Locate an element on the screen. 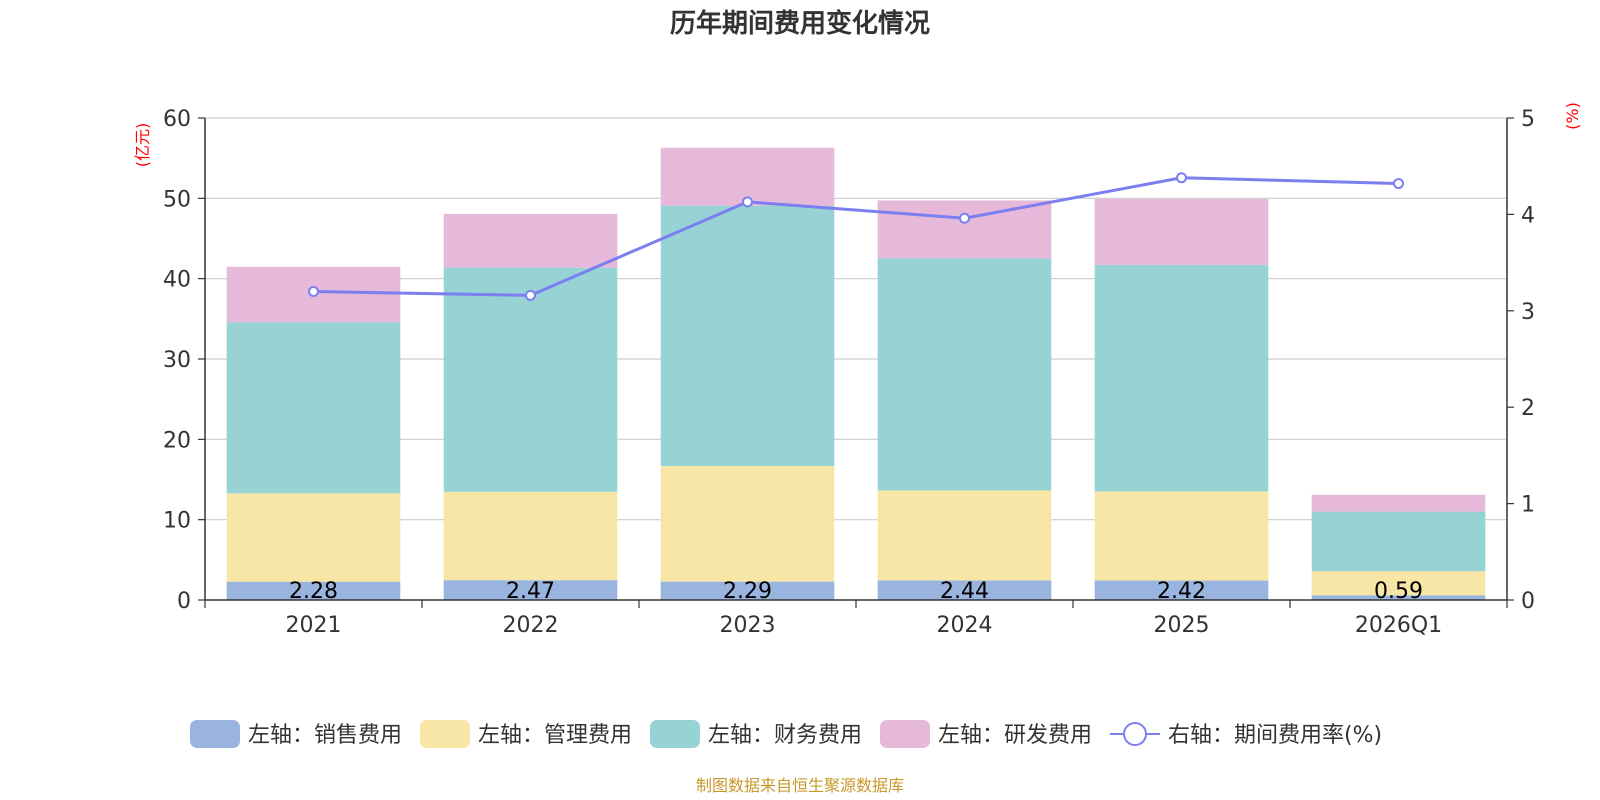 The width and height of the screenshot is (1600, 800). rate-line is located at coordinates (856, 236).